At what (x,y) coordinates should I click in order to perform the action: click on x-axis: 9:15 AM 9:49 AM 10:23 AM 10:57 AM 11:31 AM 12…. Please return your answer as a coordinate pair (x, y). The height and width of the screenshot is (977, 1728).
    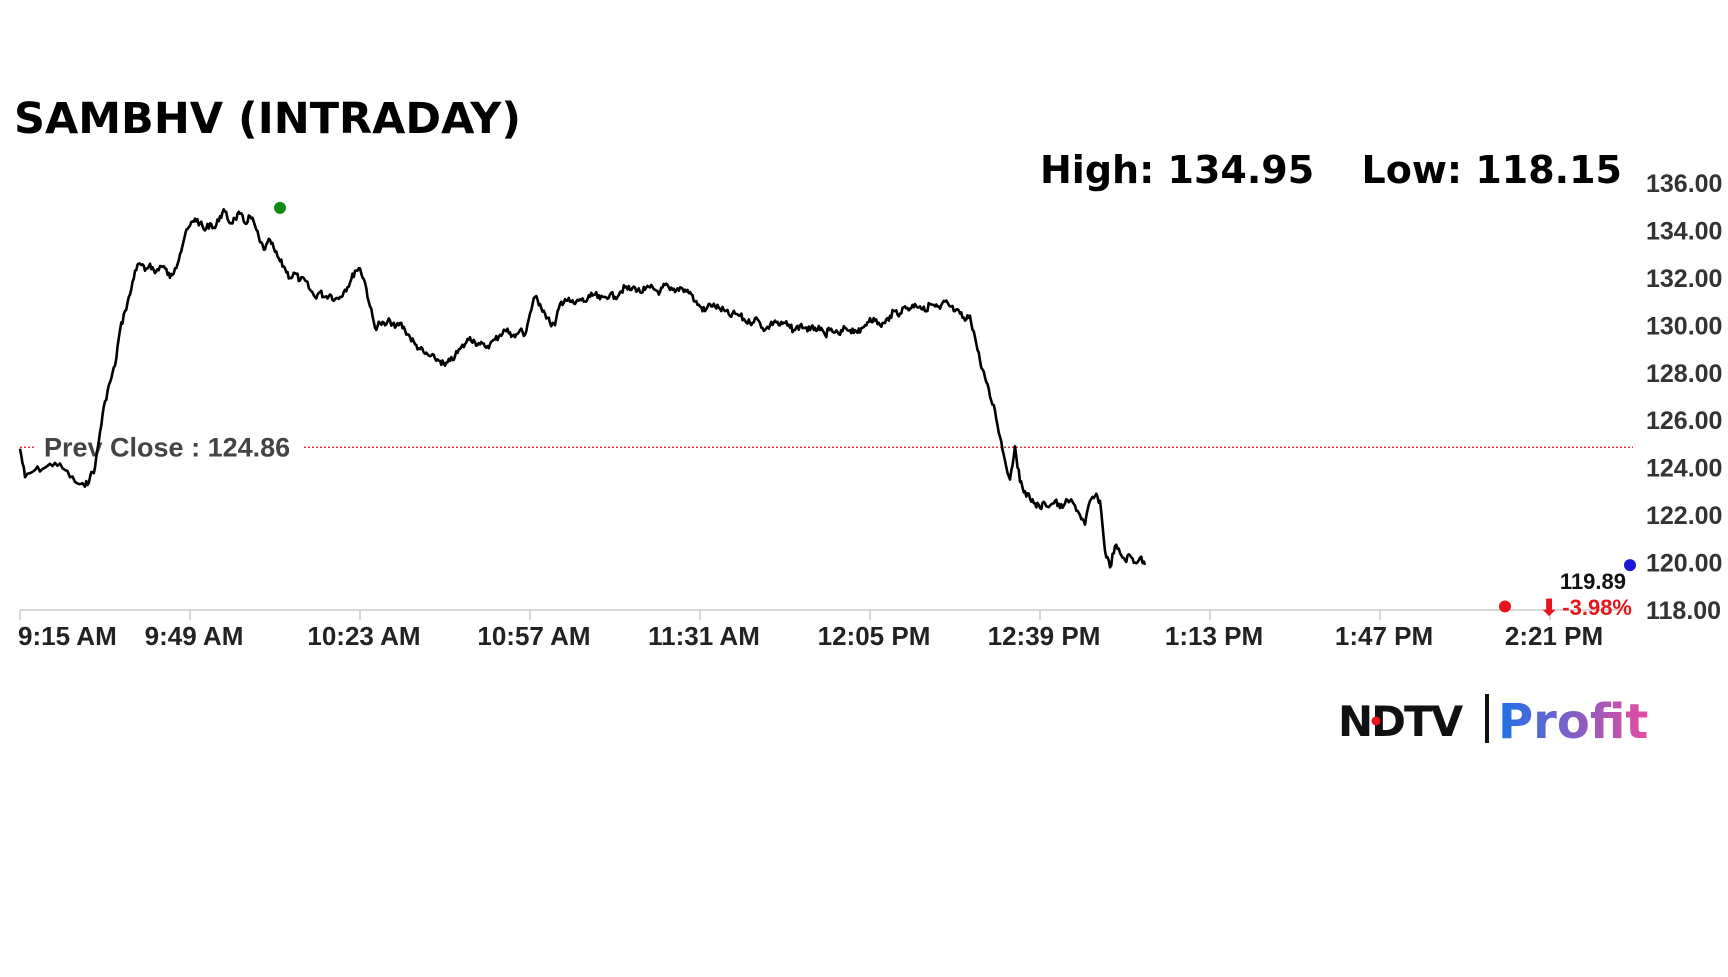
    Looking at the image, I should click on (824, 630).